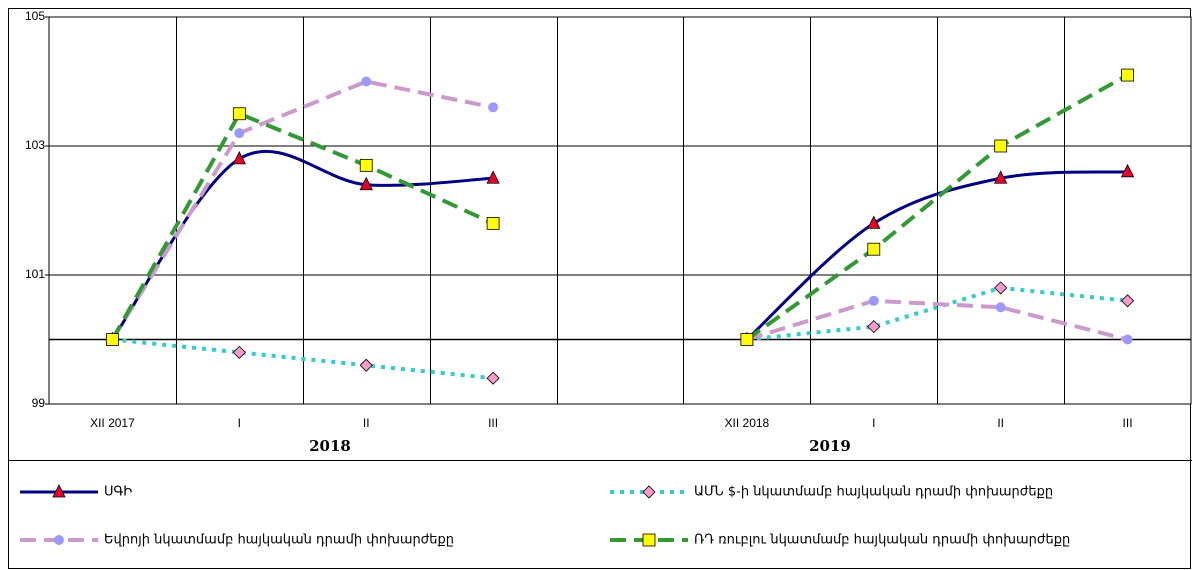 The height and width of the screenshot is (570, 1192). What do you see at coordinates (112, 423) in the screenshot?
I see `x-tick-label: XII 2017` at bounding box center [112, 423].